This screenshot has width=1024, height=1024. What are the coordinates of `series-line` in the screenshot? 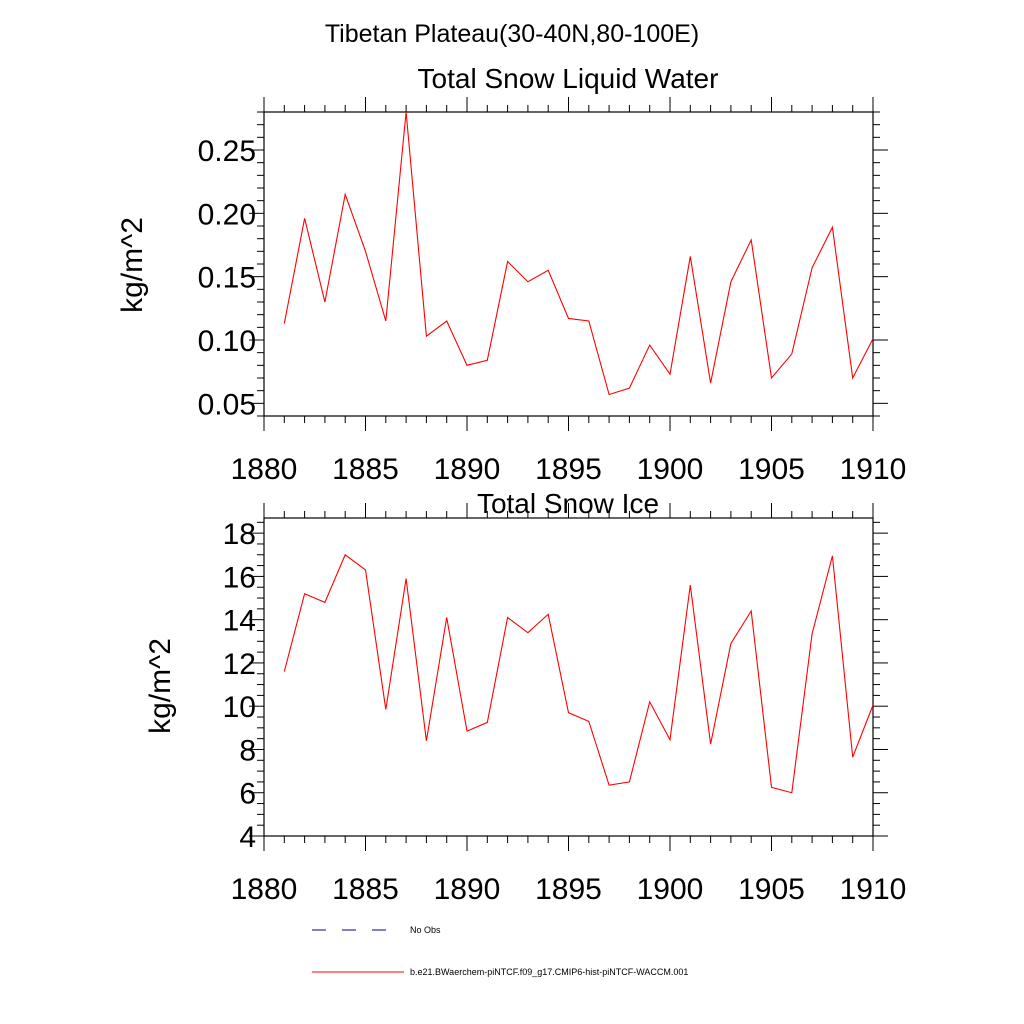 It's located at (578, 673).